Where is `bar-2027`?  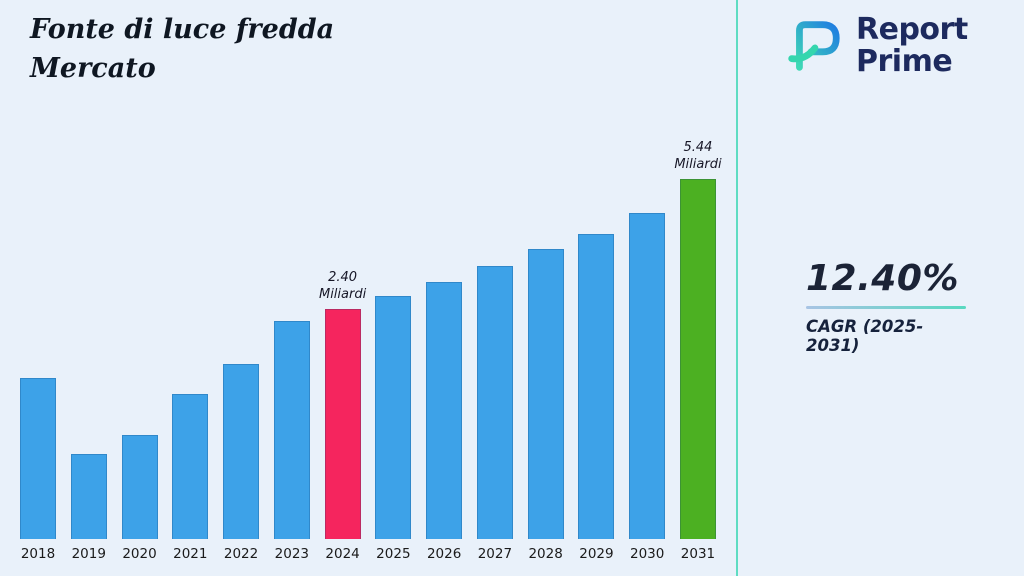 bar-2027 is located at coordinates (494, 402).